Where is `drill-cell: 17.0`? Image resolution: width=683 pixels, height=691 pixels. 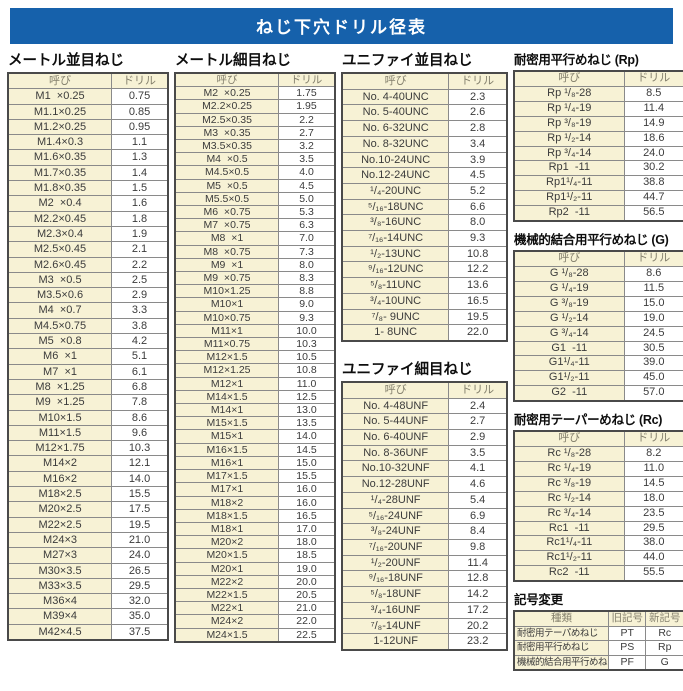
drill-cell: 17.0 is located at coordinates (307, 529).